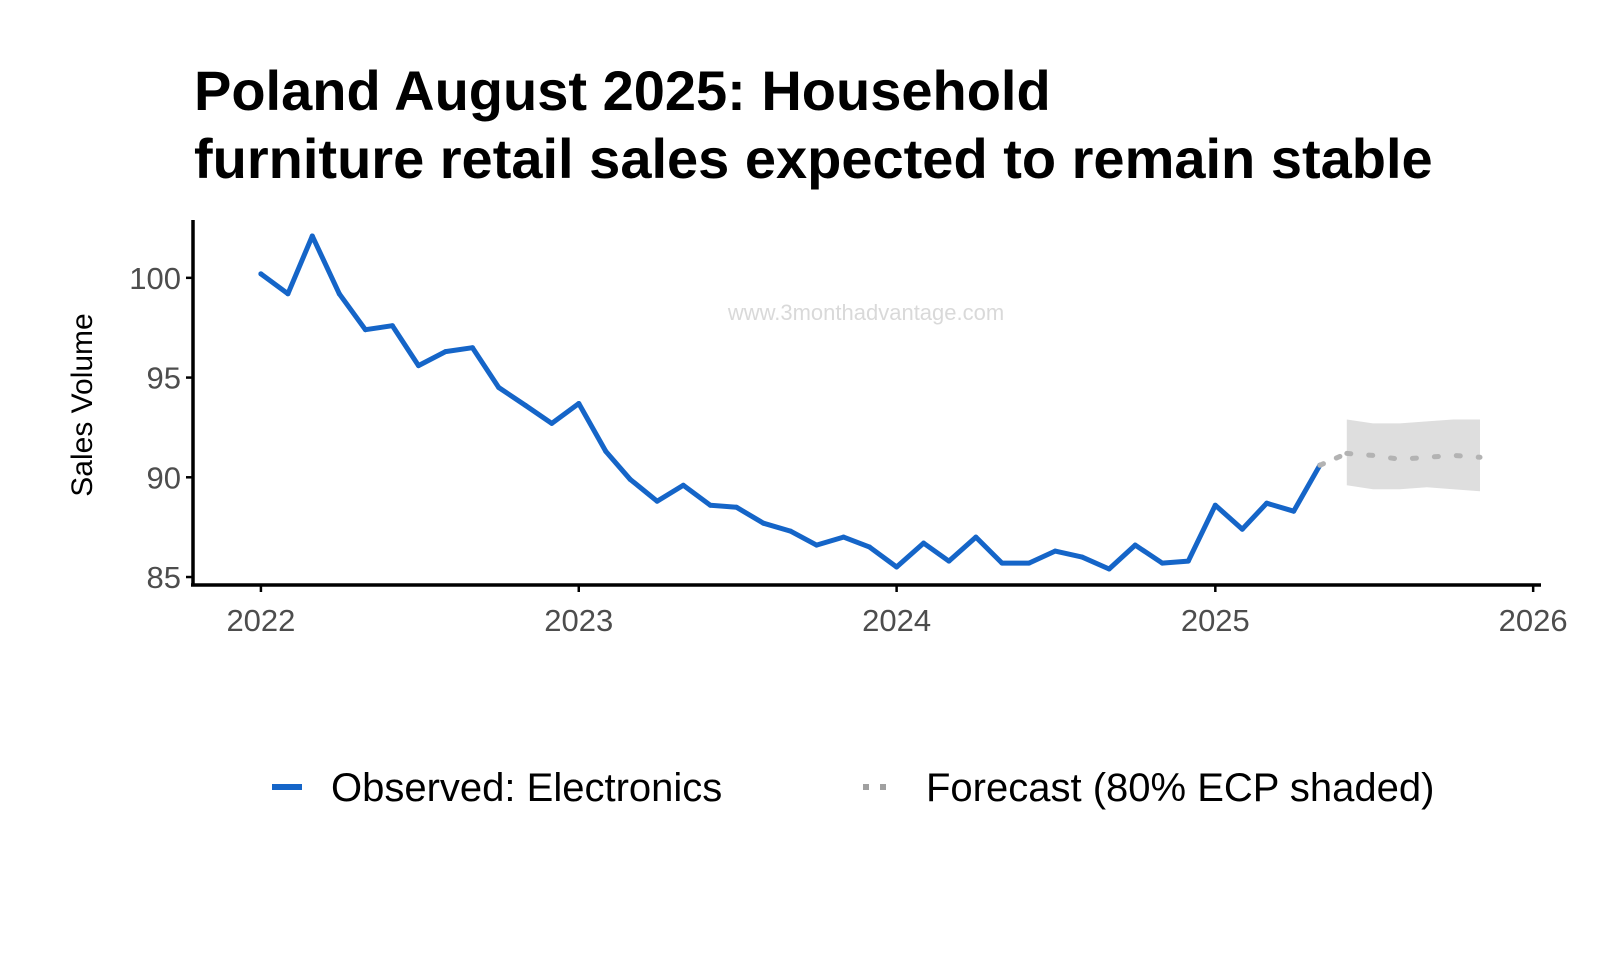 Image resolution: width=1600 pixels, height=960 pixels. Describe the element at coordinates (865, 312) in the screenshot. I see `watermark: www.3monthadvantage.com` at that location.